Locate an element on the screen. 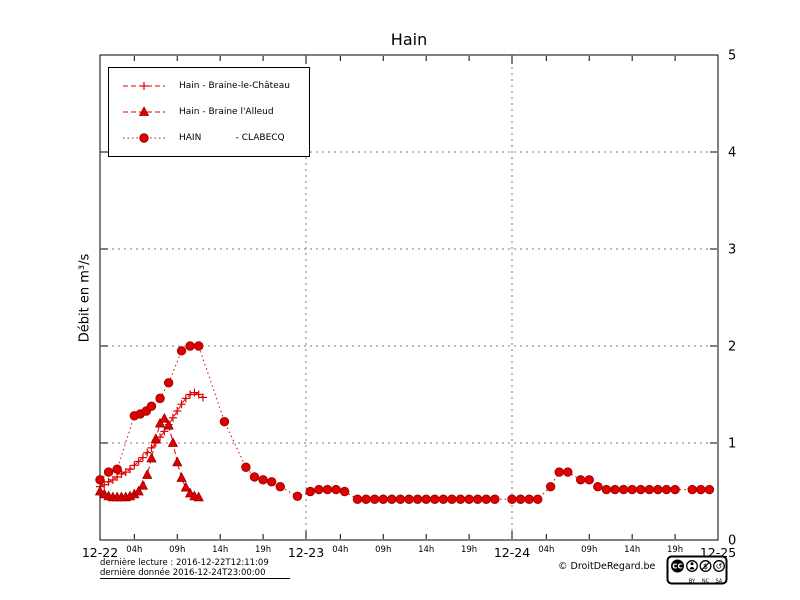 This screenshot has height=600, width=800. legend-item-braine-l-alleud: Hain - Braine l'Alleud is located at coordinates (209, 112).